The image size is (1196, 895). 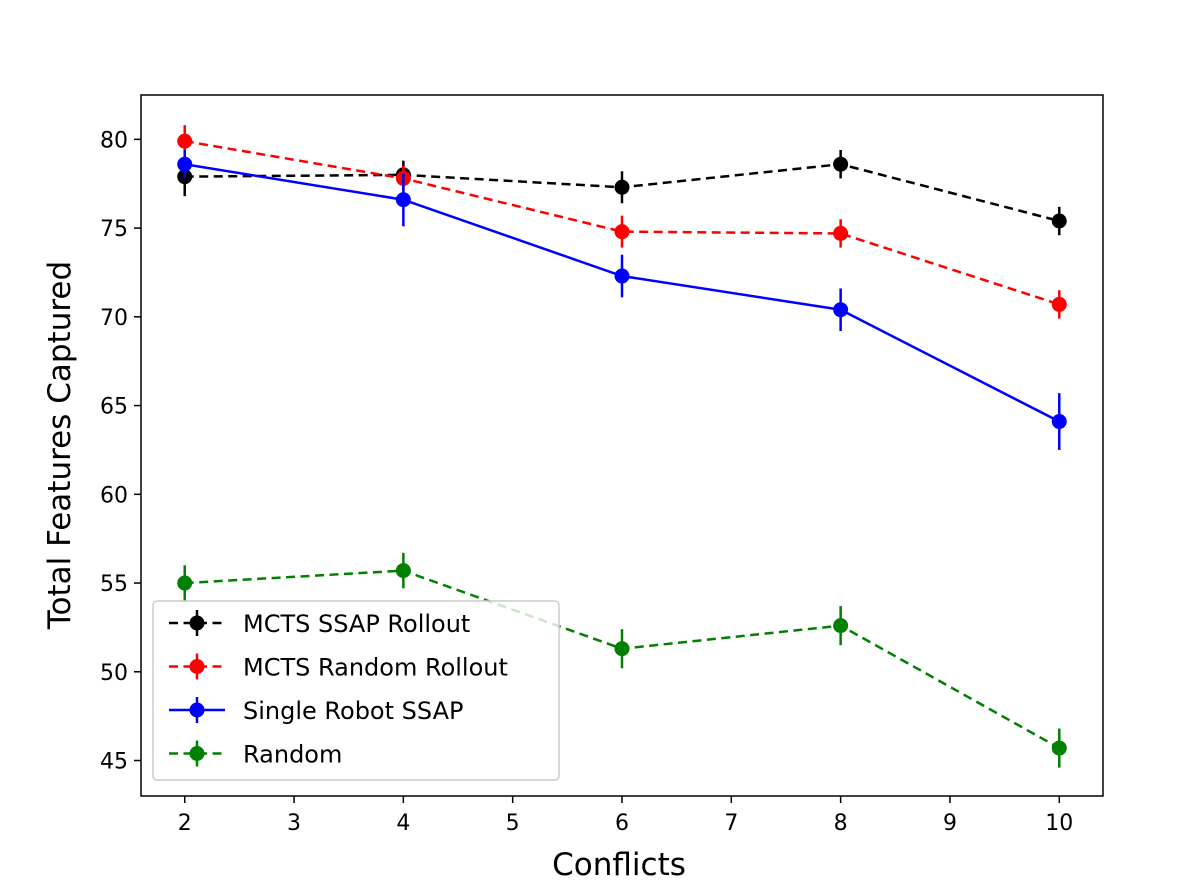 I want to click on series-line, so click(x=622, y=222).